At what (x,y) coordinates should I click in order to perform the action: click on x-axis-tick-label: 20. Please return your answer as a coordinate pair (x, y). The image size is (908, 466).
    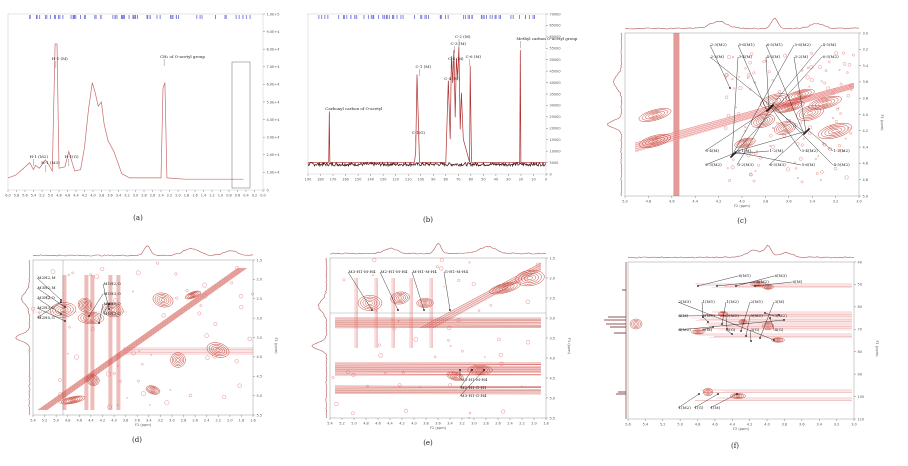
    Looking at the image, I should click on (521, 180).